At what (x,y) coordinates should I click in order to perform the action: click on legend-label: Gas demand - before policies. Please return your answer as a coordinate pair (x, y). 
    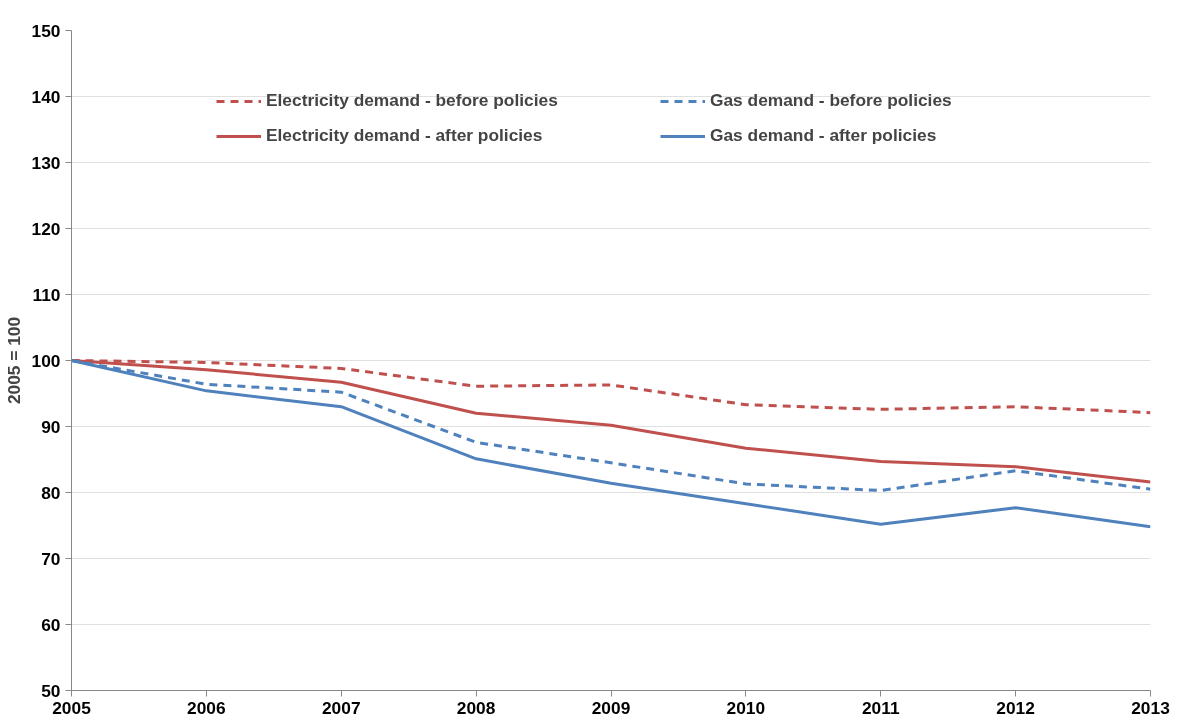
    Looking at the image, I should click on (831, 100).